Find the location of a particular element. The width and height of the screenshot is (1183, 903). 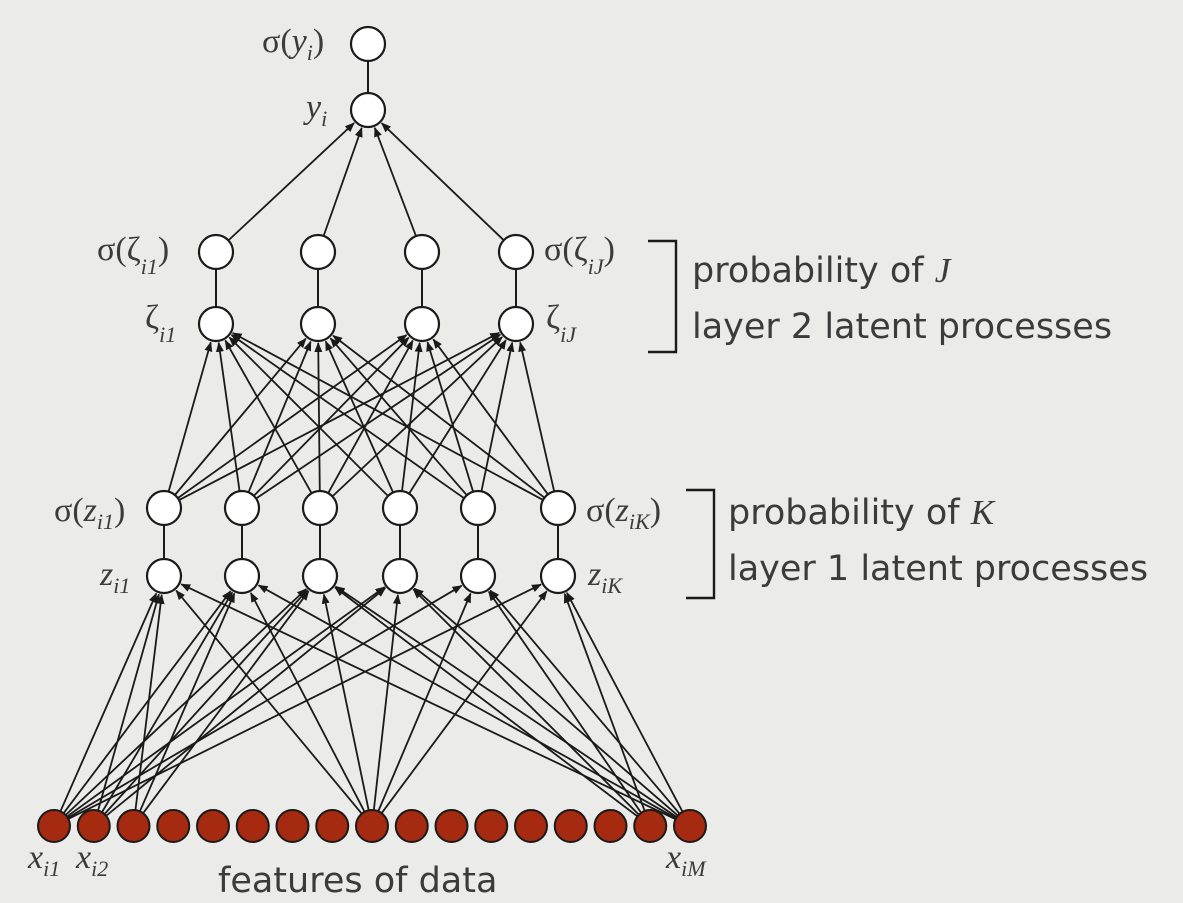

edge-feature-1-to-z6 is located at coordinates (304, 702).